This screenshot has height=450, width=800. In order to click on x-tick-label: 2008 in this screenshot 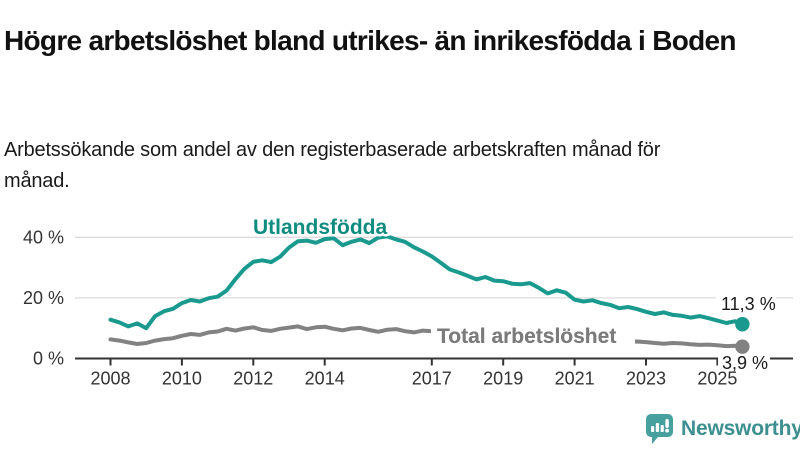, I will do `click(110, 379)`.